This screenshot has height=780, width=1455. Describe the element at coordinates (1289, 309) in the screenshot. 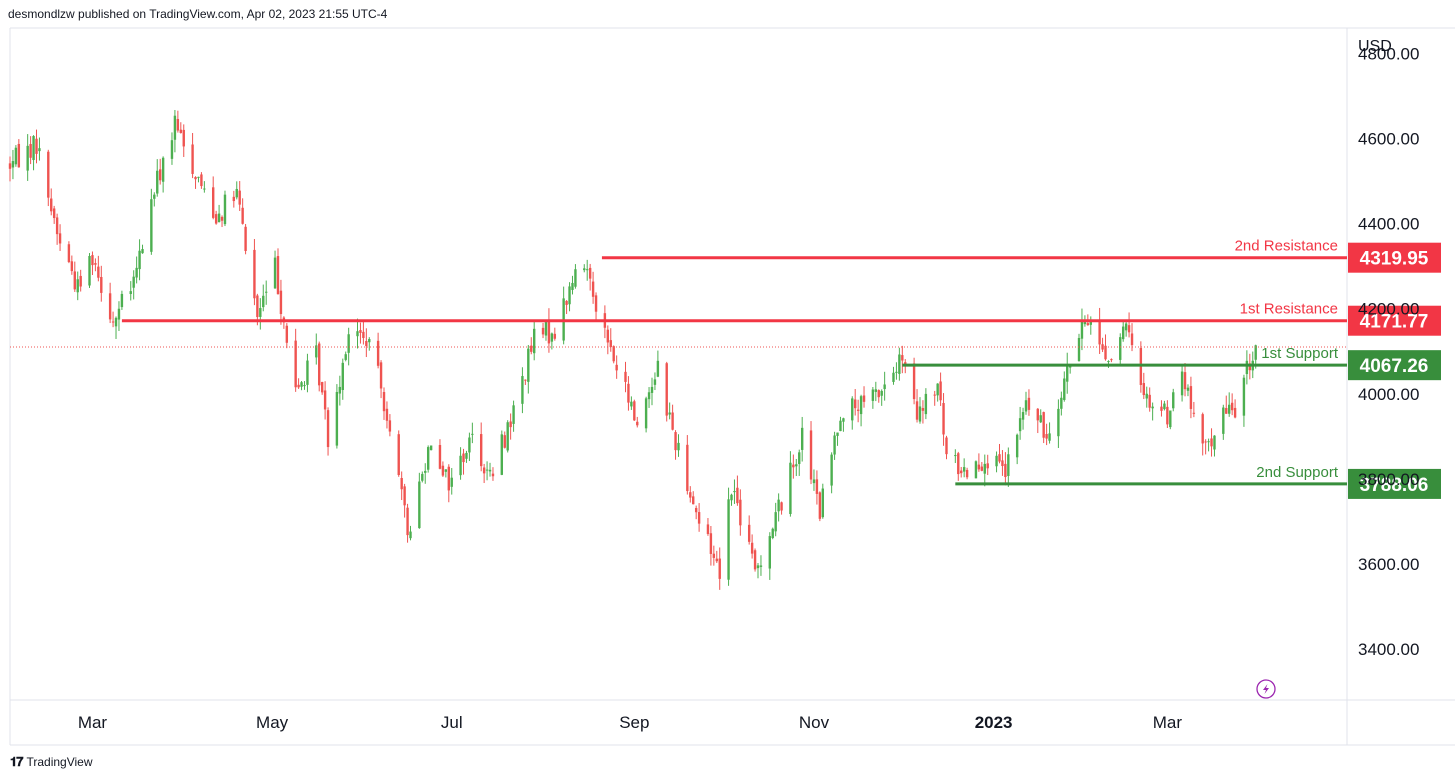

I see `level-name: 1st Resistance` at that location.